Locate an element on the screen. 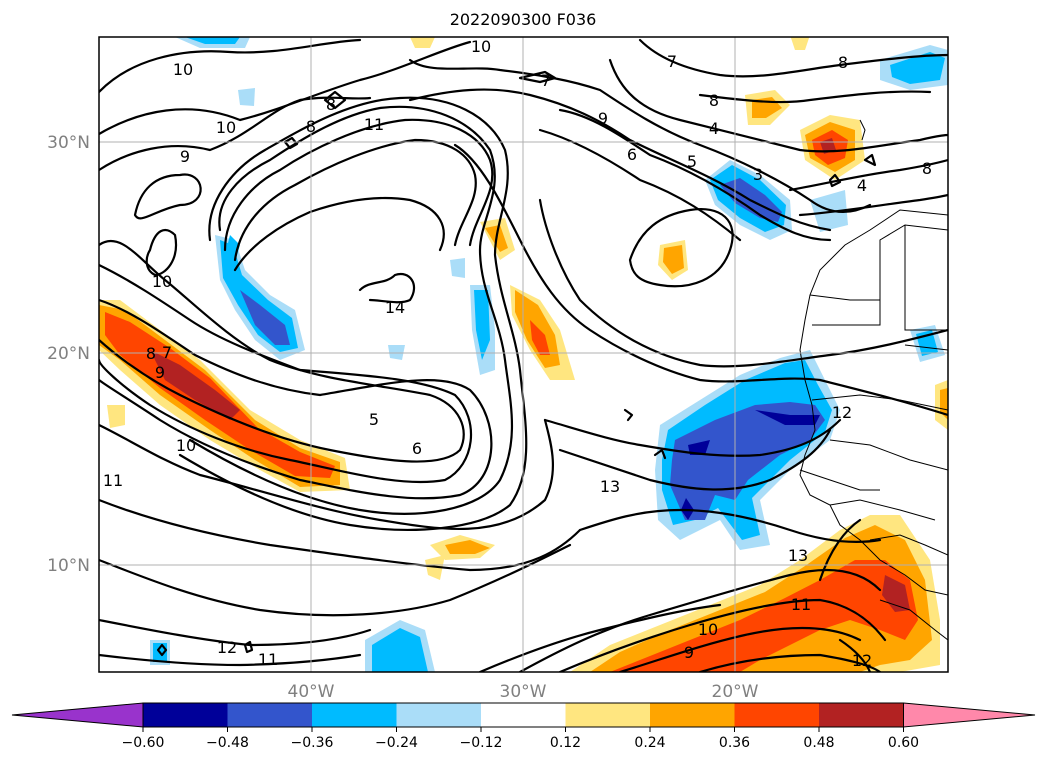 The height and width of the screenshot is (765, 1047). colorbar-tick-label: 0.48 is located at coordinates (818, 743).